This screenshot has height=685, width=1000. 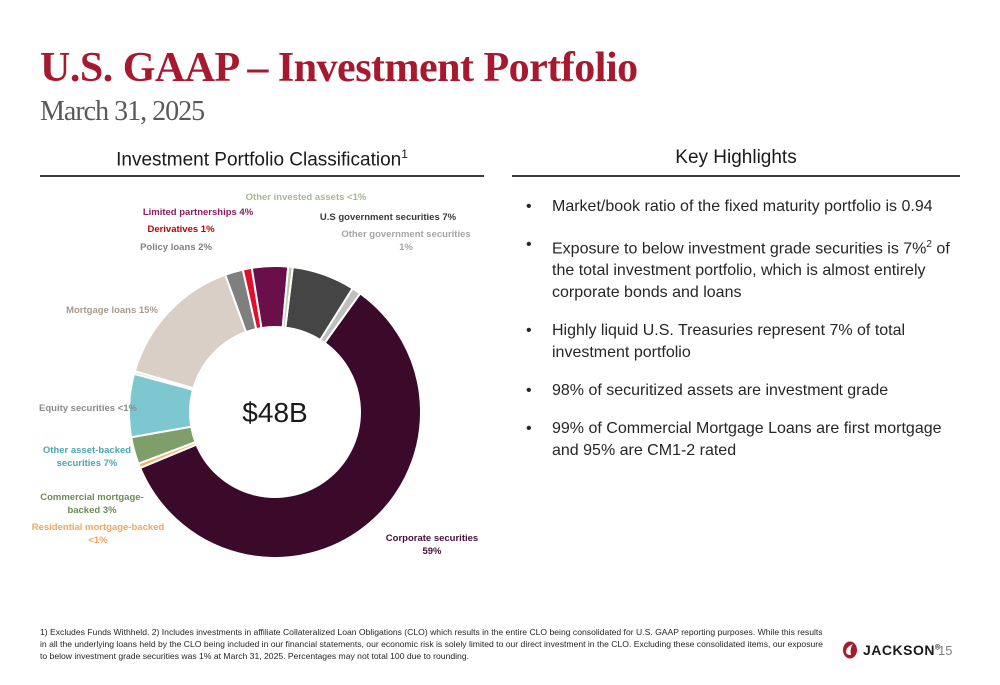 I want to click on chart-heading-footnote-ref: 1, so click(x=404, y=154).